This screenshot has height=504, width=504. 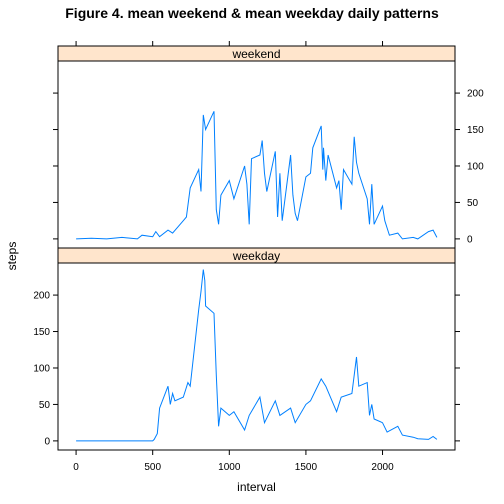 What do you see at coordinates (256, 256) in the screenshot?
I see `strip-label-weekday: weekday` at bounding box center [256, 256].